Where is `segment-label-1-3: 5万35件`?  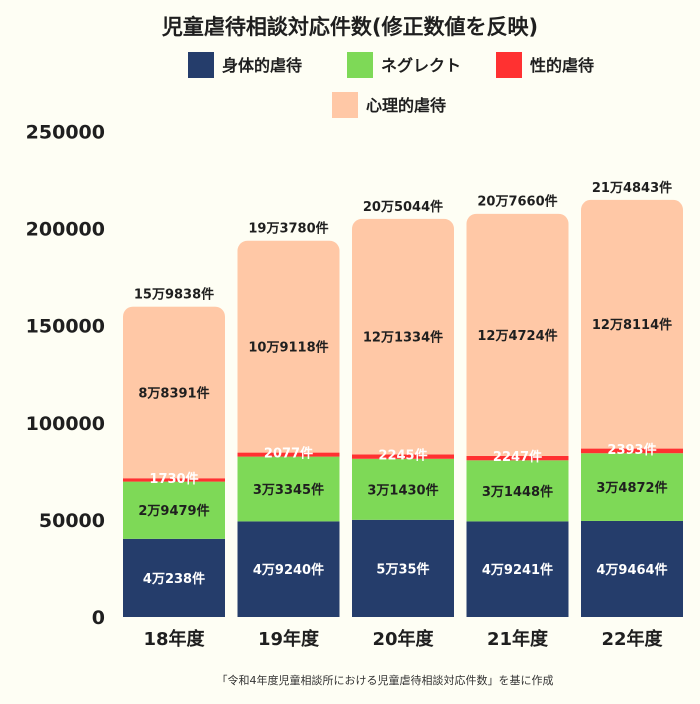
segment-label-1-3: 5万35件 is located at coordinates (402, 569).